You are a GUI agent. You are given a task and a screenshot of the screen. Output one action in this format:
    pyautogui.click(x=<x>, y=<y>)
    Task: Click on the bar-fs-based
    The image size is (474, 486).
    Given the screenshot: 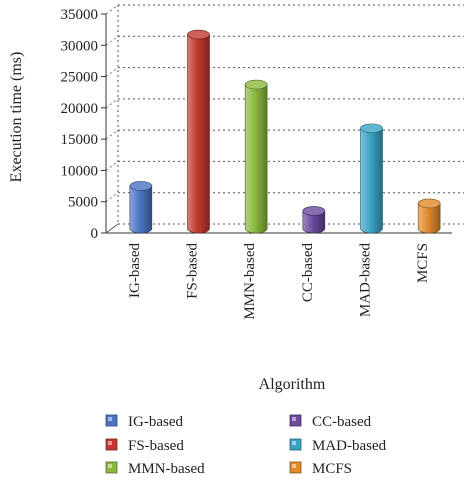 What is the action you would take?
    pyautogui.click(x=198, y=131)
    